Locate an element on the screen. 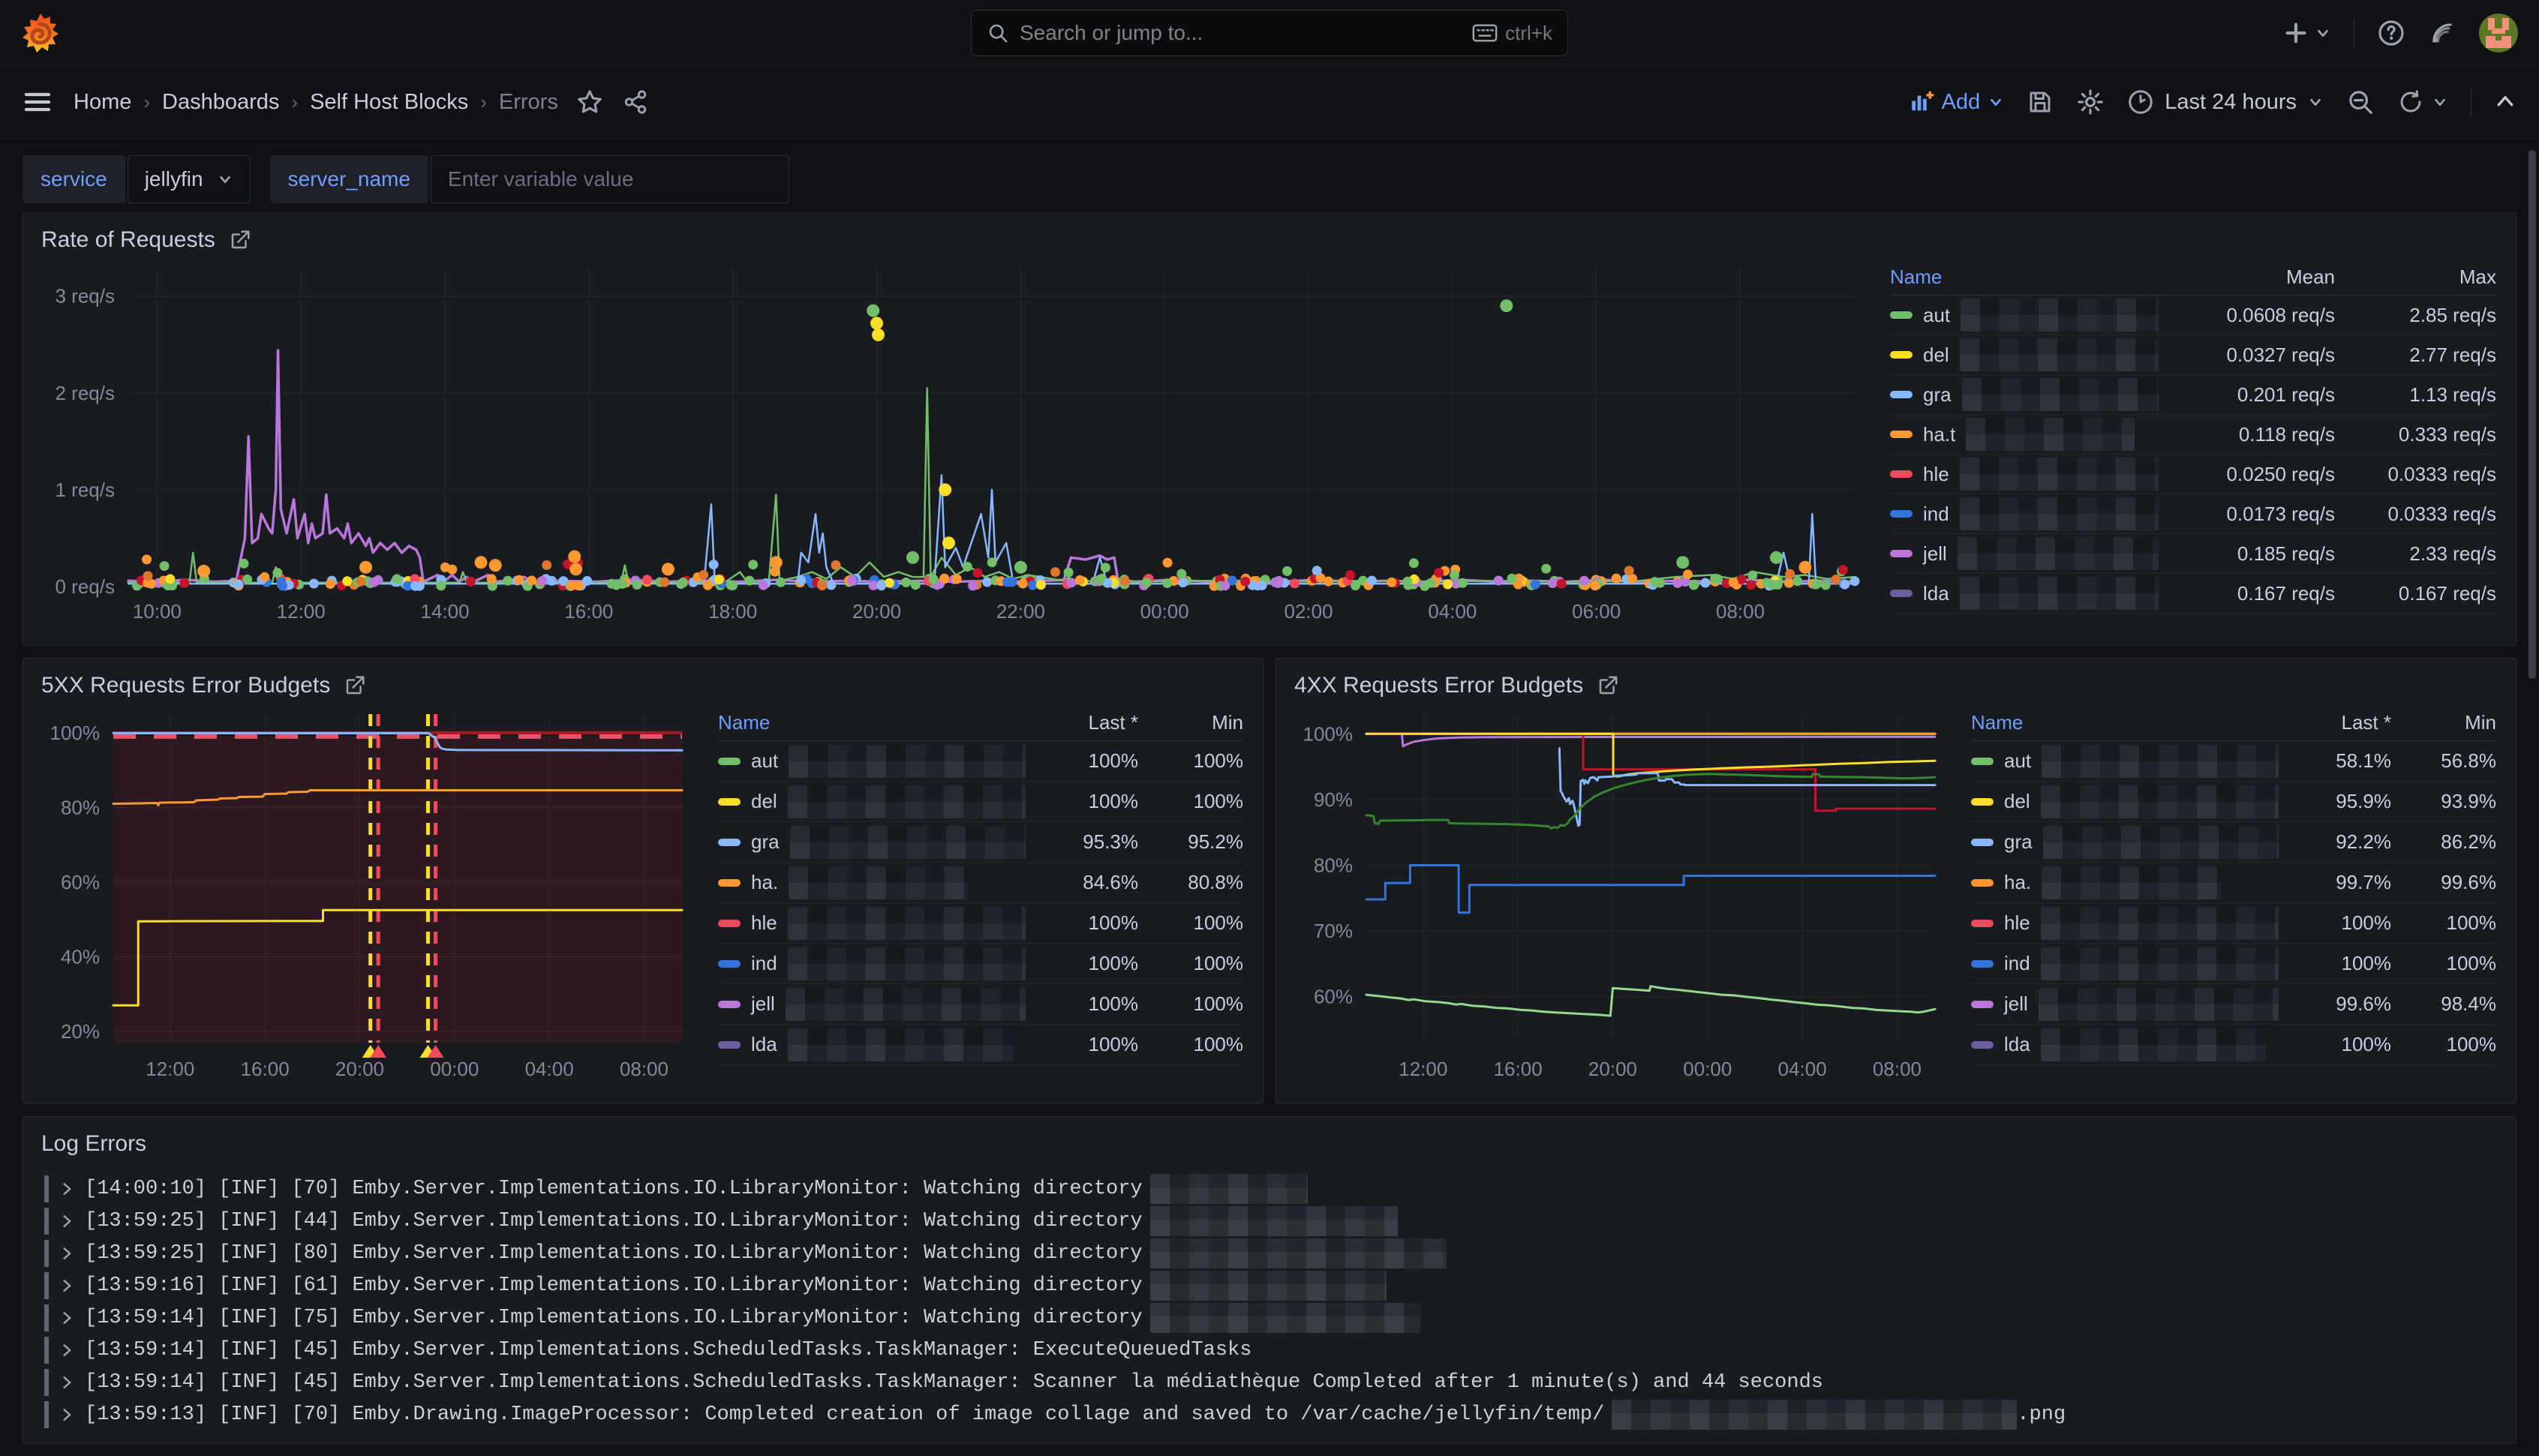 The image size is (2539, 1456). legend-row: gra 95.3% 95.2% is located at coordinates (980, 842).